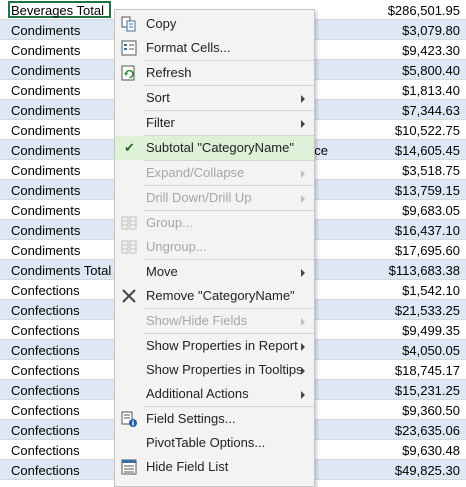 This screenshot has height=487, width=466. What do you see at coordinates (129, 247) in the screenshot?
I see `ungroup-icon` at bounding box center [129, 247].